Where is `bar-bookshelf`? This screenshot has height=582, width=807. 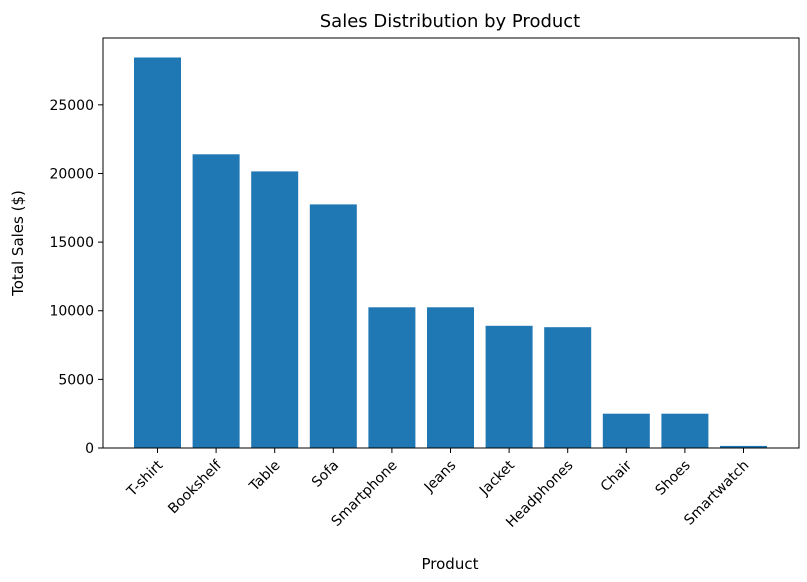
bar-bookshelf is located at coordinates (216, 301).